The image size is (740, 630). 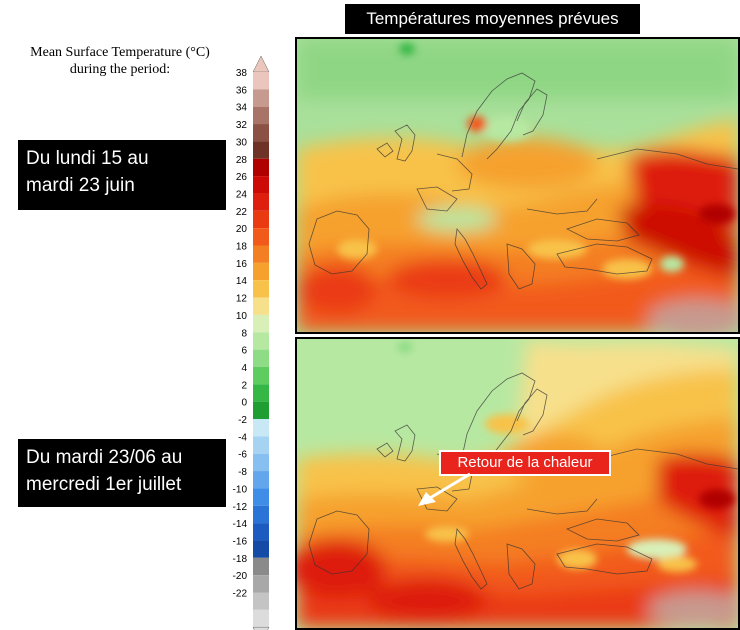 I want to click on period-label-second: Du mardi 23/06 au mercredi 1er juillet, so click(x=122, y=473).